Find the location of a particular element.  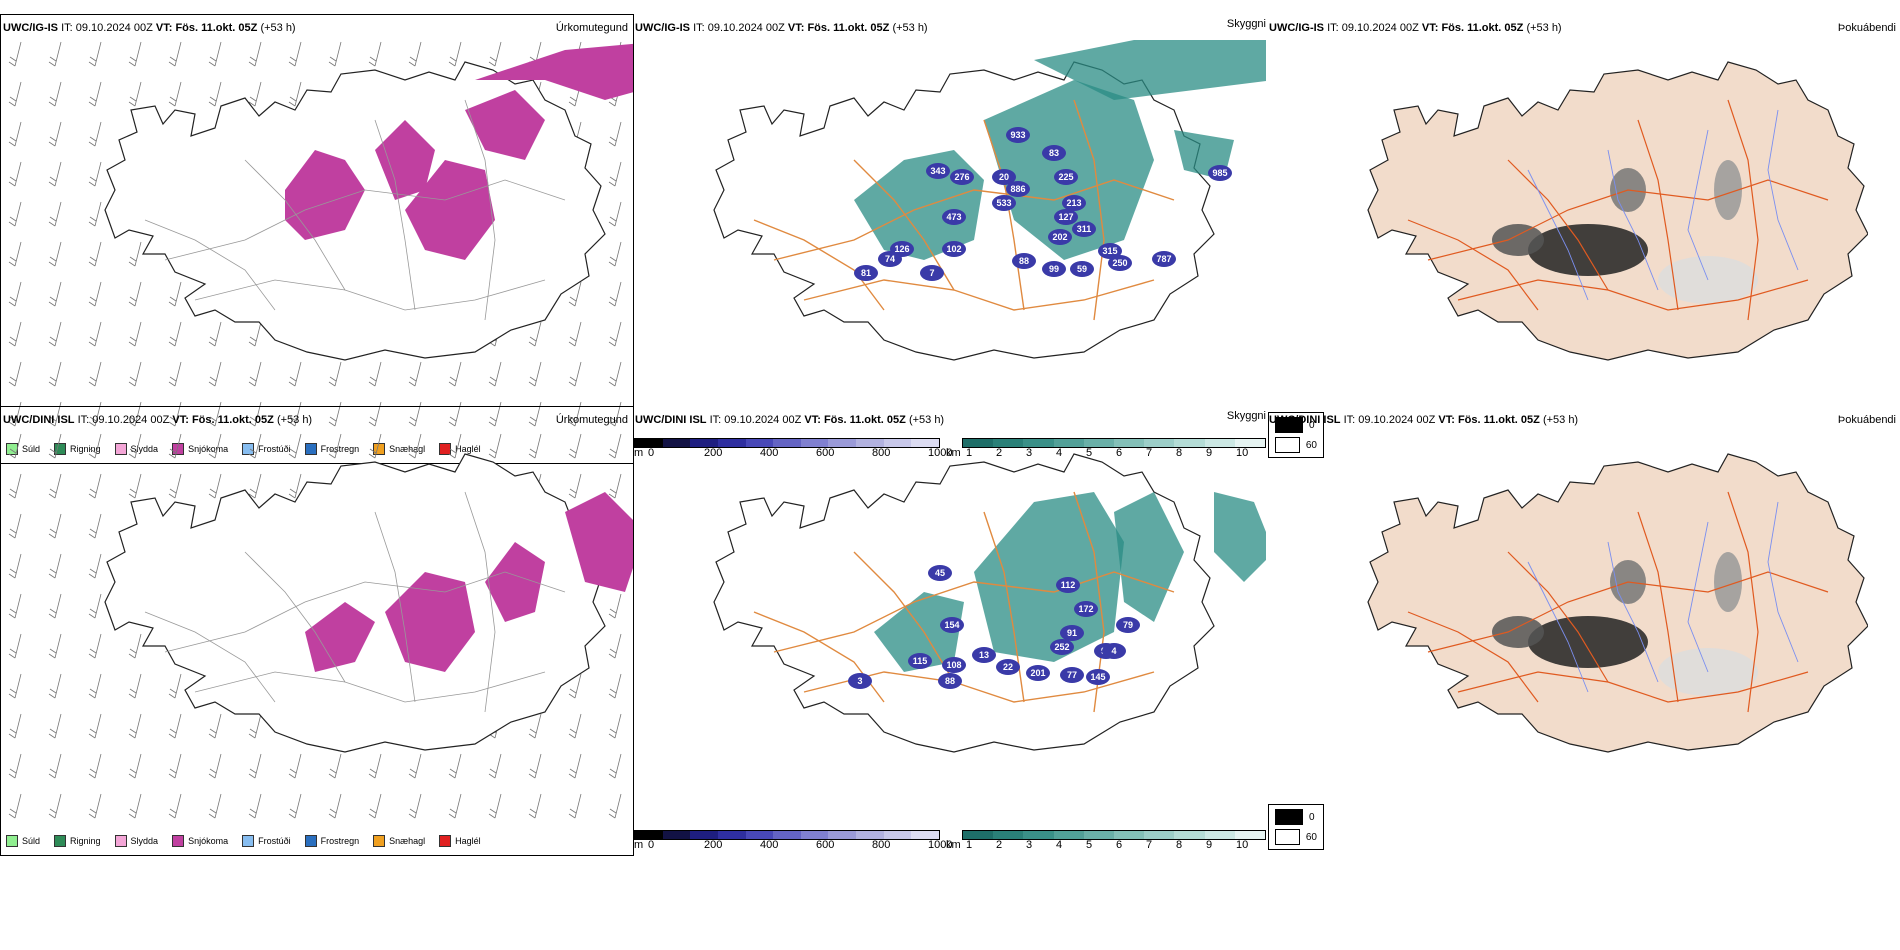

visibility-value-label: 88 is located at coordinates (950, 681).